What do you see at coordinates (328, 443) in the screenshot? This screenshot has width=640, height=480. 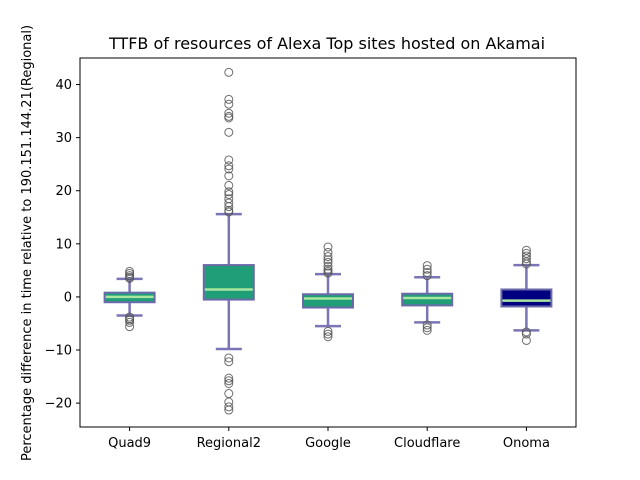 I see `x-tick-label: Google` at bounding box center [328, 443].